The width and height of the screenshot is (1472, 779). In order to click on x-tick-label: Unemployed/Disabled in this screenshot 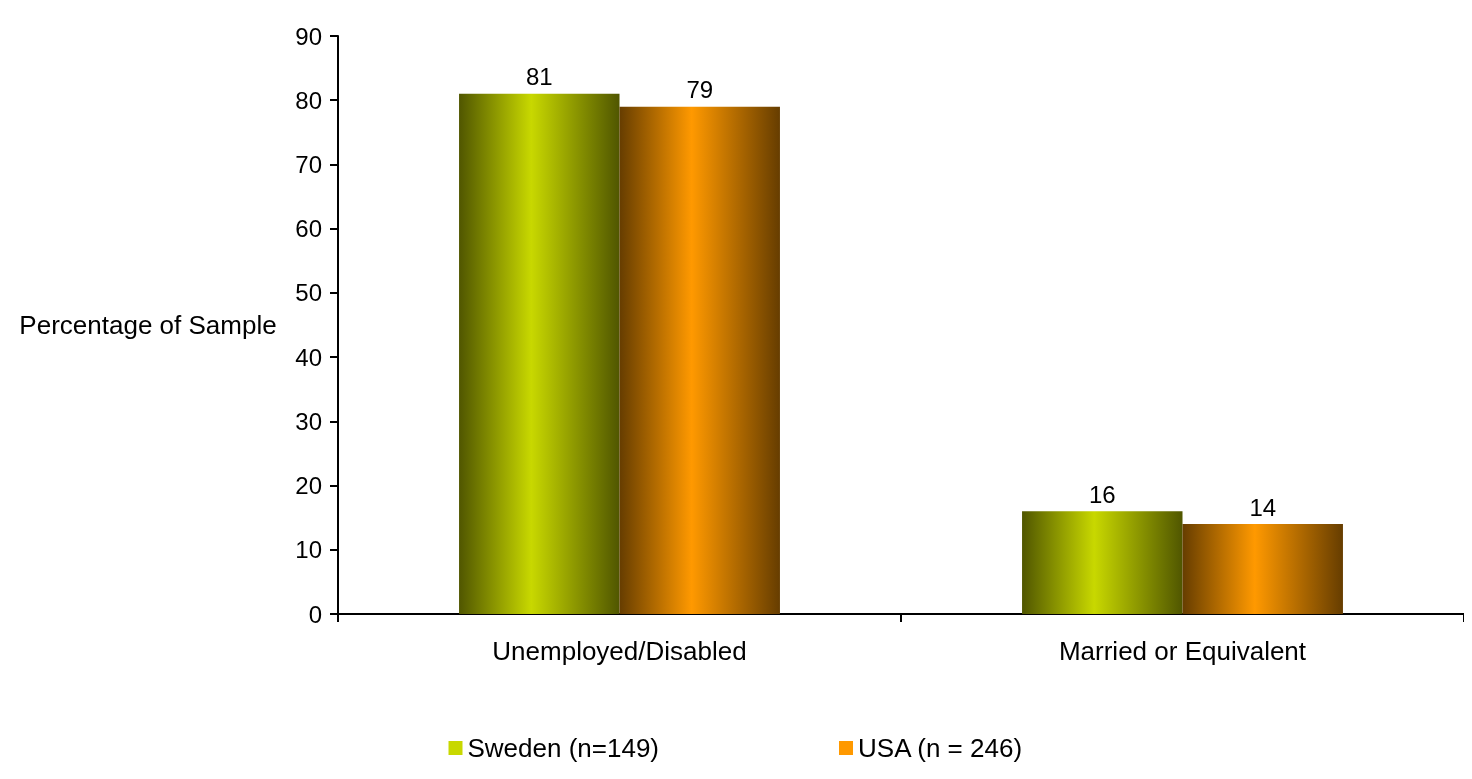, I will do `click(619, 651)`.